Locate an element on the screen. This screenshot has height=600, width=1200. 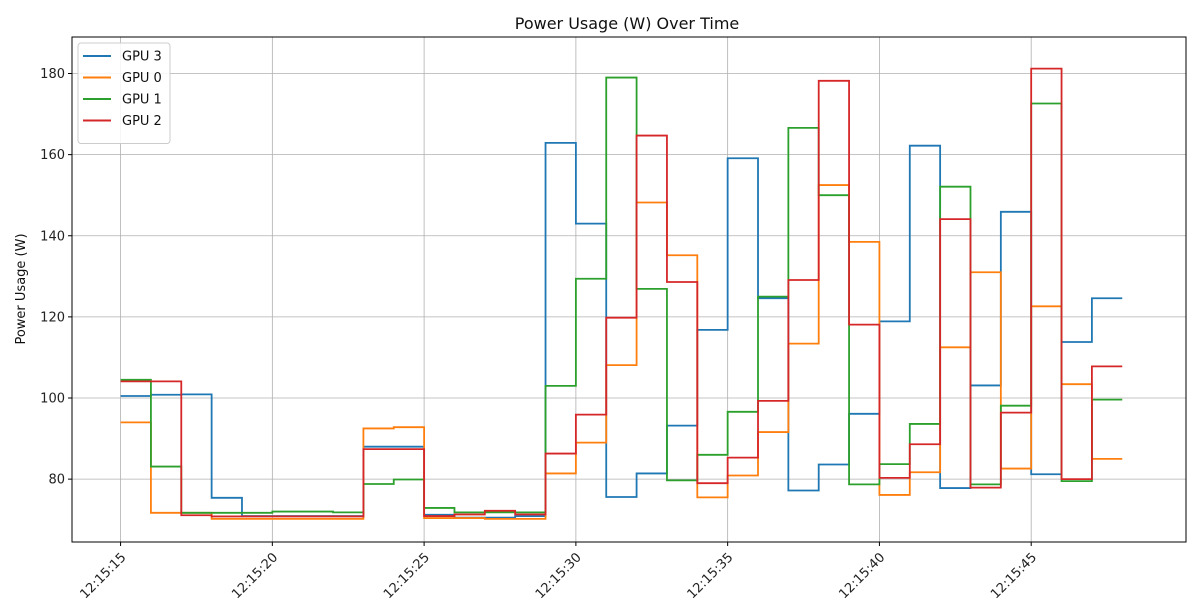
y-tick-label: 180 is located at coordinates (52, 74).